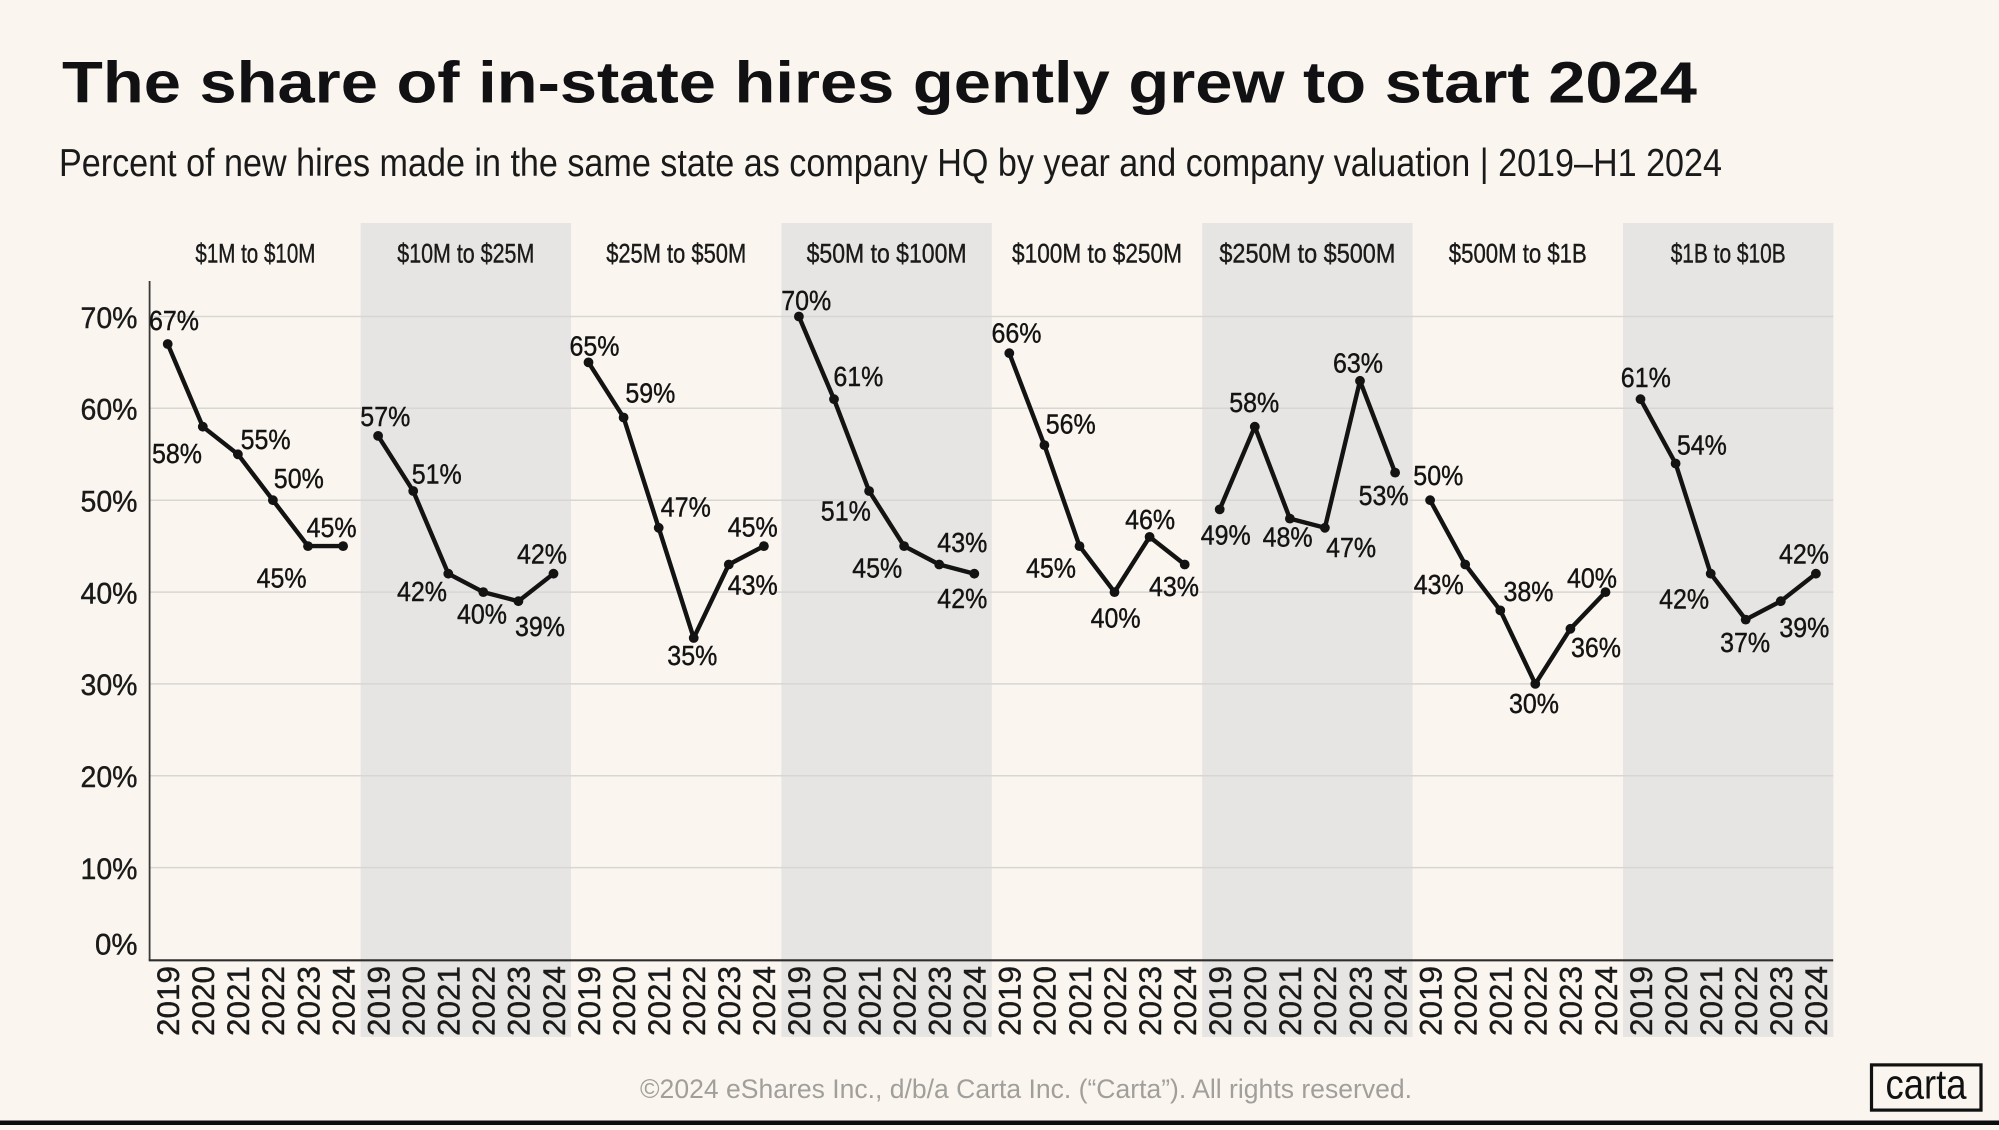  Describe the element at coordinates (1702, 445) in the screenshot. I see `svg-text: 54%` at that location.